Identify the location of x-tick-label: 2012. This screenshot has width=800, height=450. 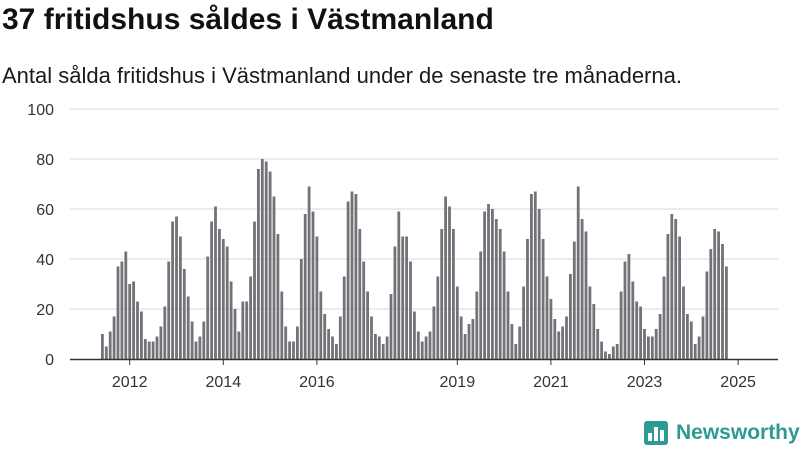
(130, 382).